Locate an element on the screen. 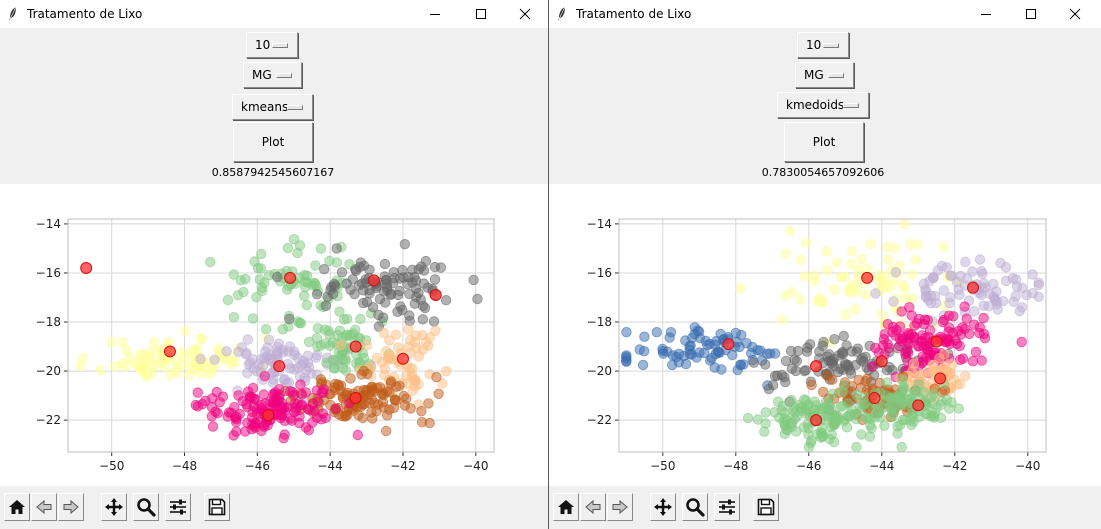 The image size is (1101, 529). pan-icon is located at coordinates (663, 507).